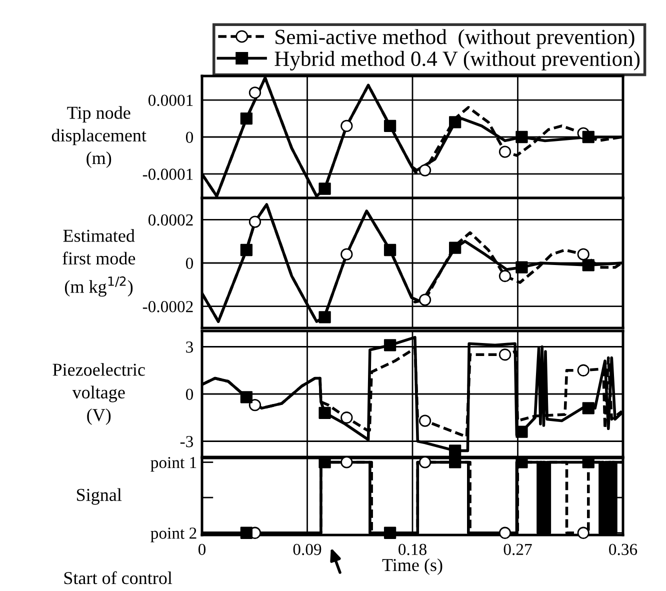 The height and width of the screenshot is (591, 666). What do you see at coordinates (167, 174) in the screenshot?
I see `y-tick-label: -0.0001` at bounding box center [167, 174].